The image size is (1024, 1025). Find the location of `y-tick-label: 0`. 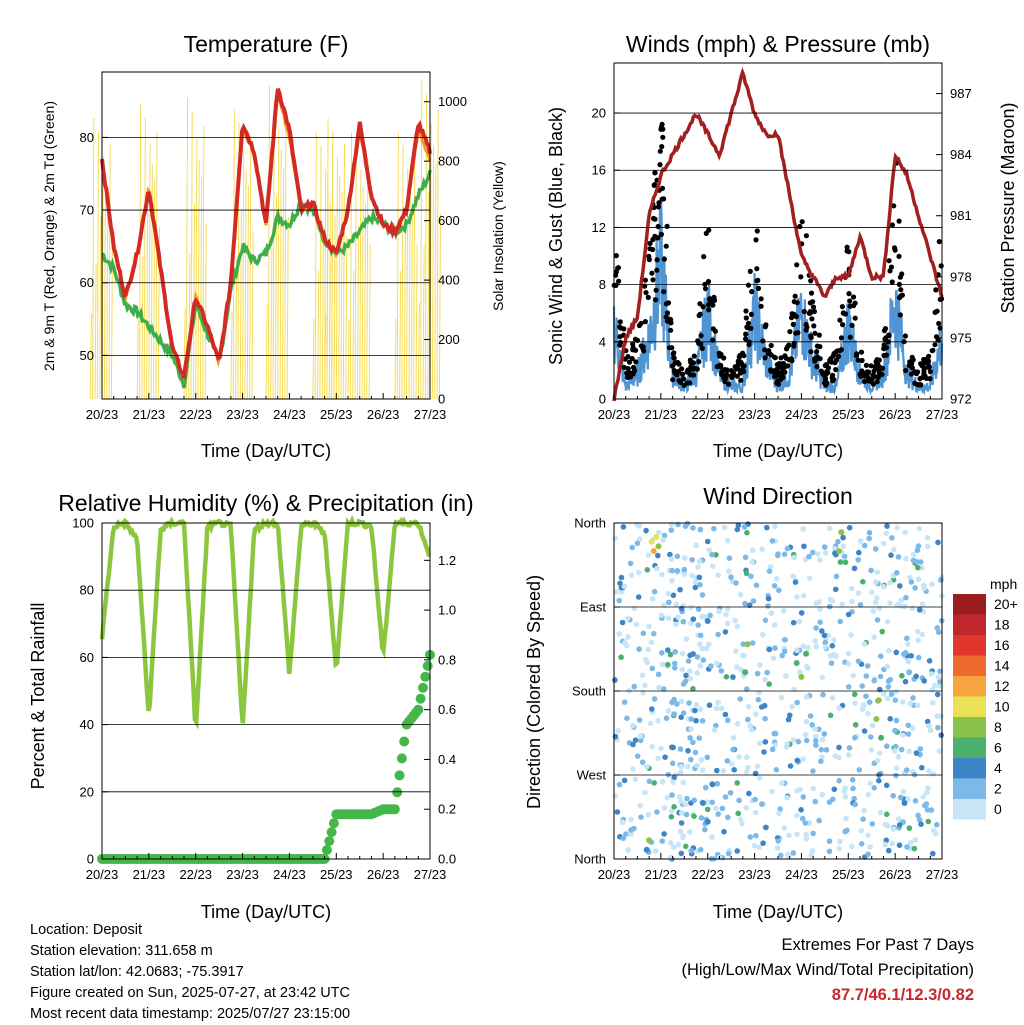

y-tick-label: 0 is located at coordinates (441, 399).